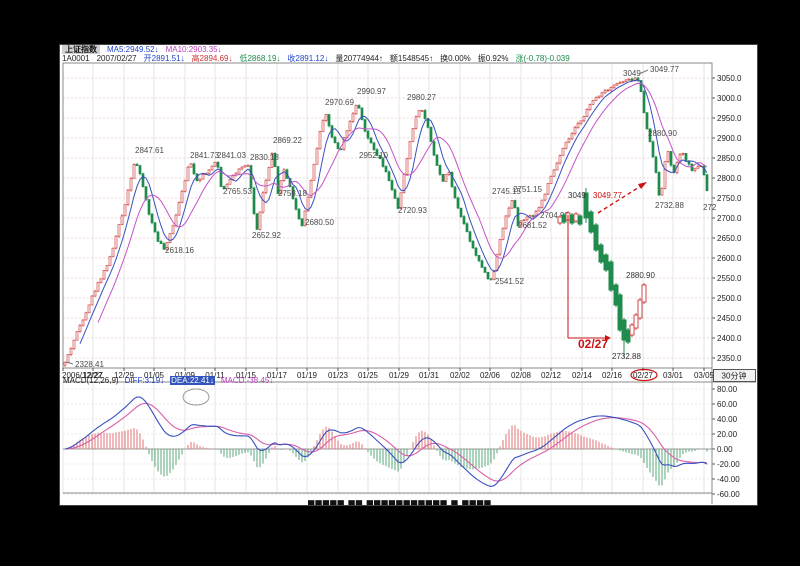  I want to click on svg-text: 30分钟, so click(734, 376).